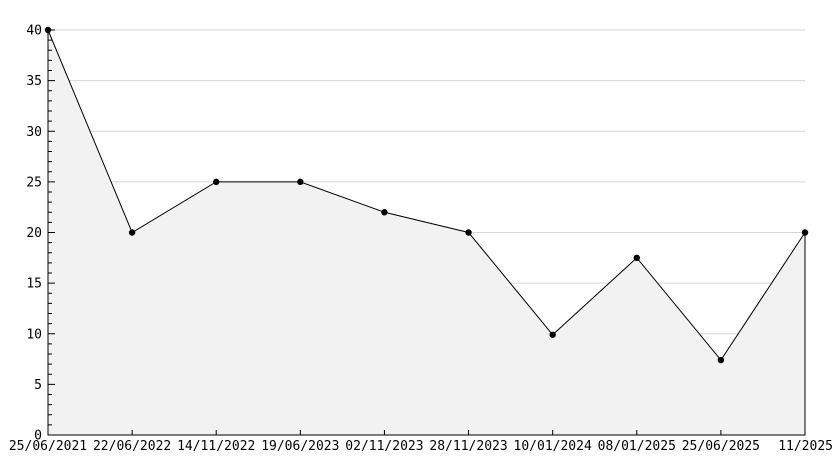  I want to click on x-axis-tick-label-7: 08/01/2025, so click(637, 446).